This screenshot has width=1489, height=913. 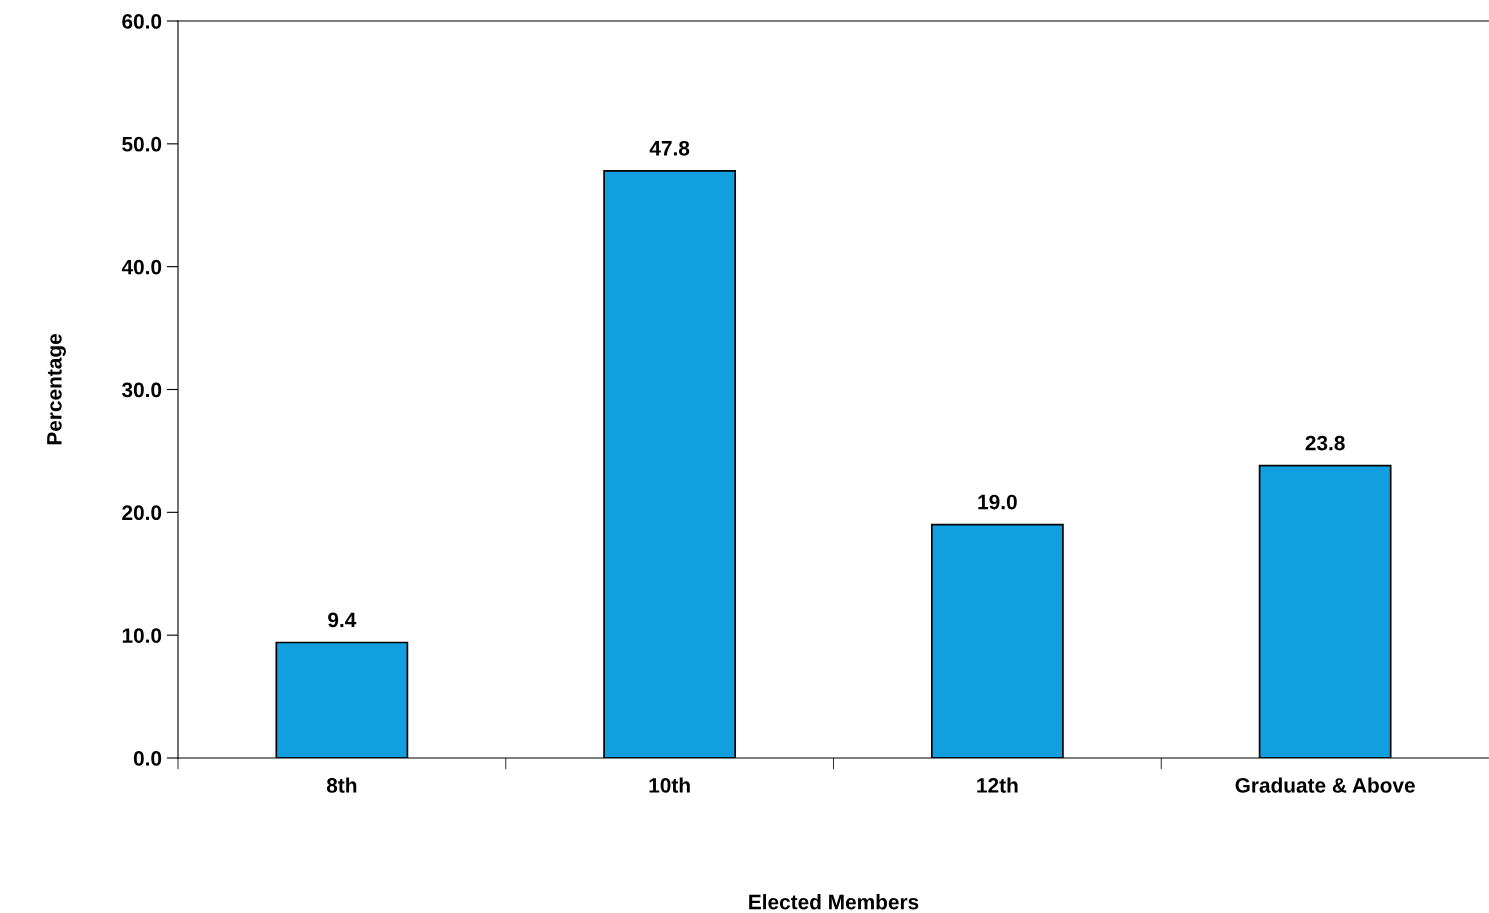 What do you see at coordinates (342, 620) in the screenshot?
I see `data-label: 9.4` at bounding box center [342, 620].